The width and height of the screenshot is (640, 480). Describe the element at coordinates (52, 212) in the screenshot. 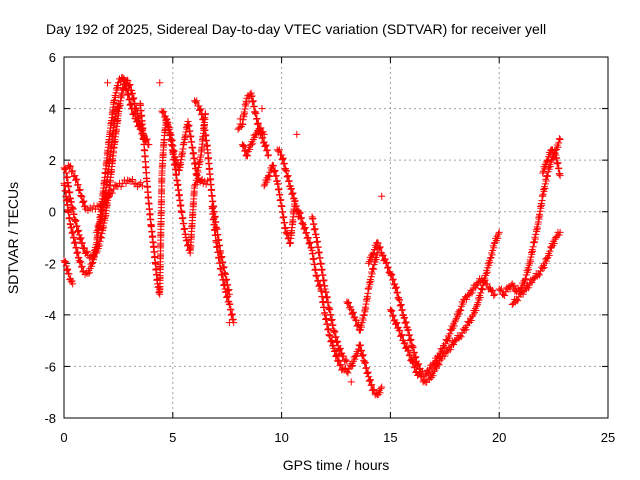

I see `y-tick-label: 0` at that location.